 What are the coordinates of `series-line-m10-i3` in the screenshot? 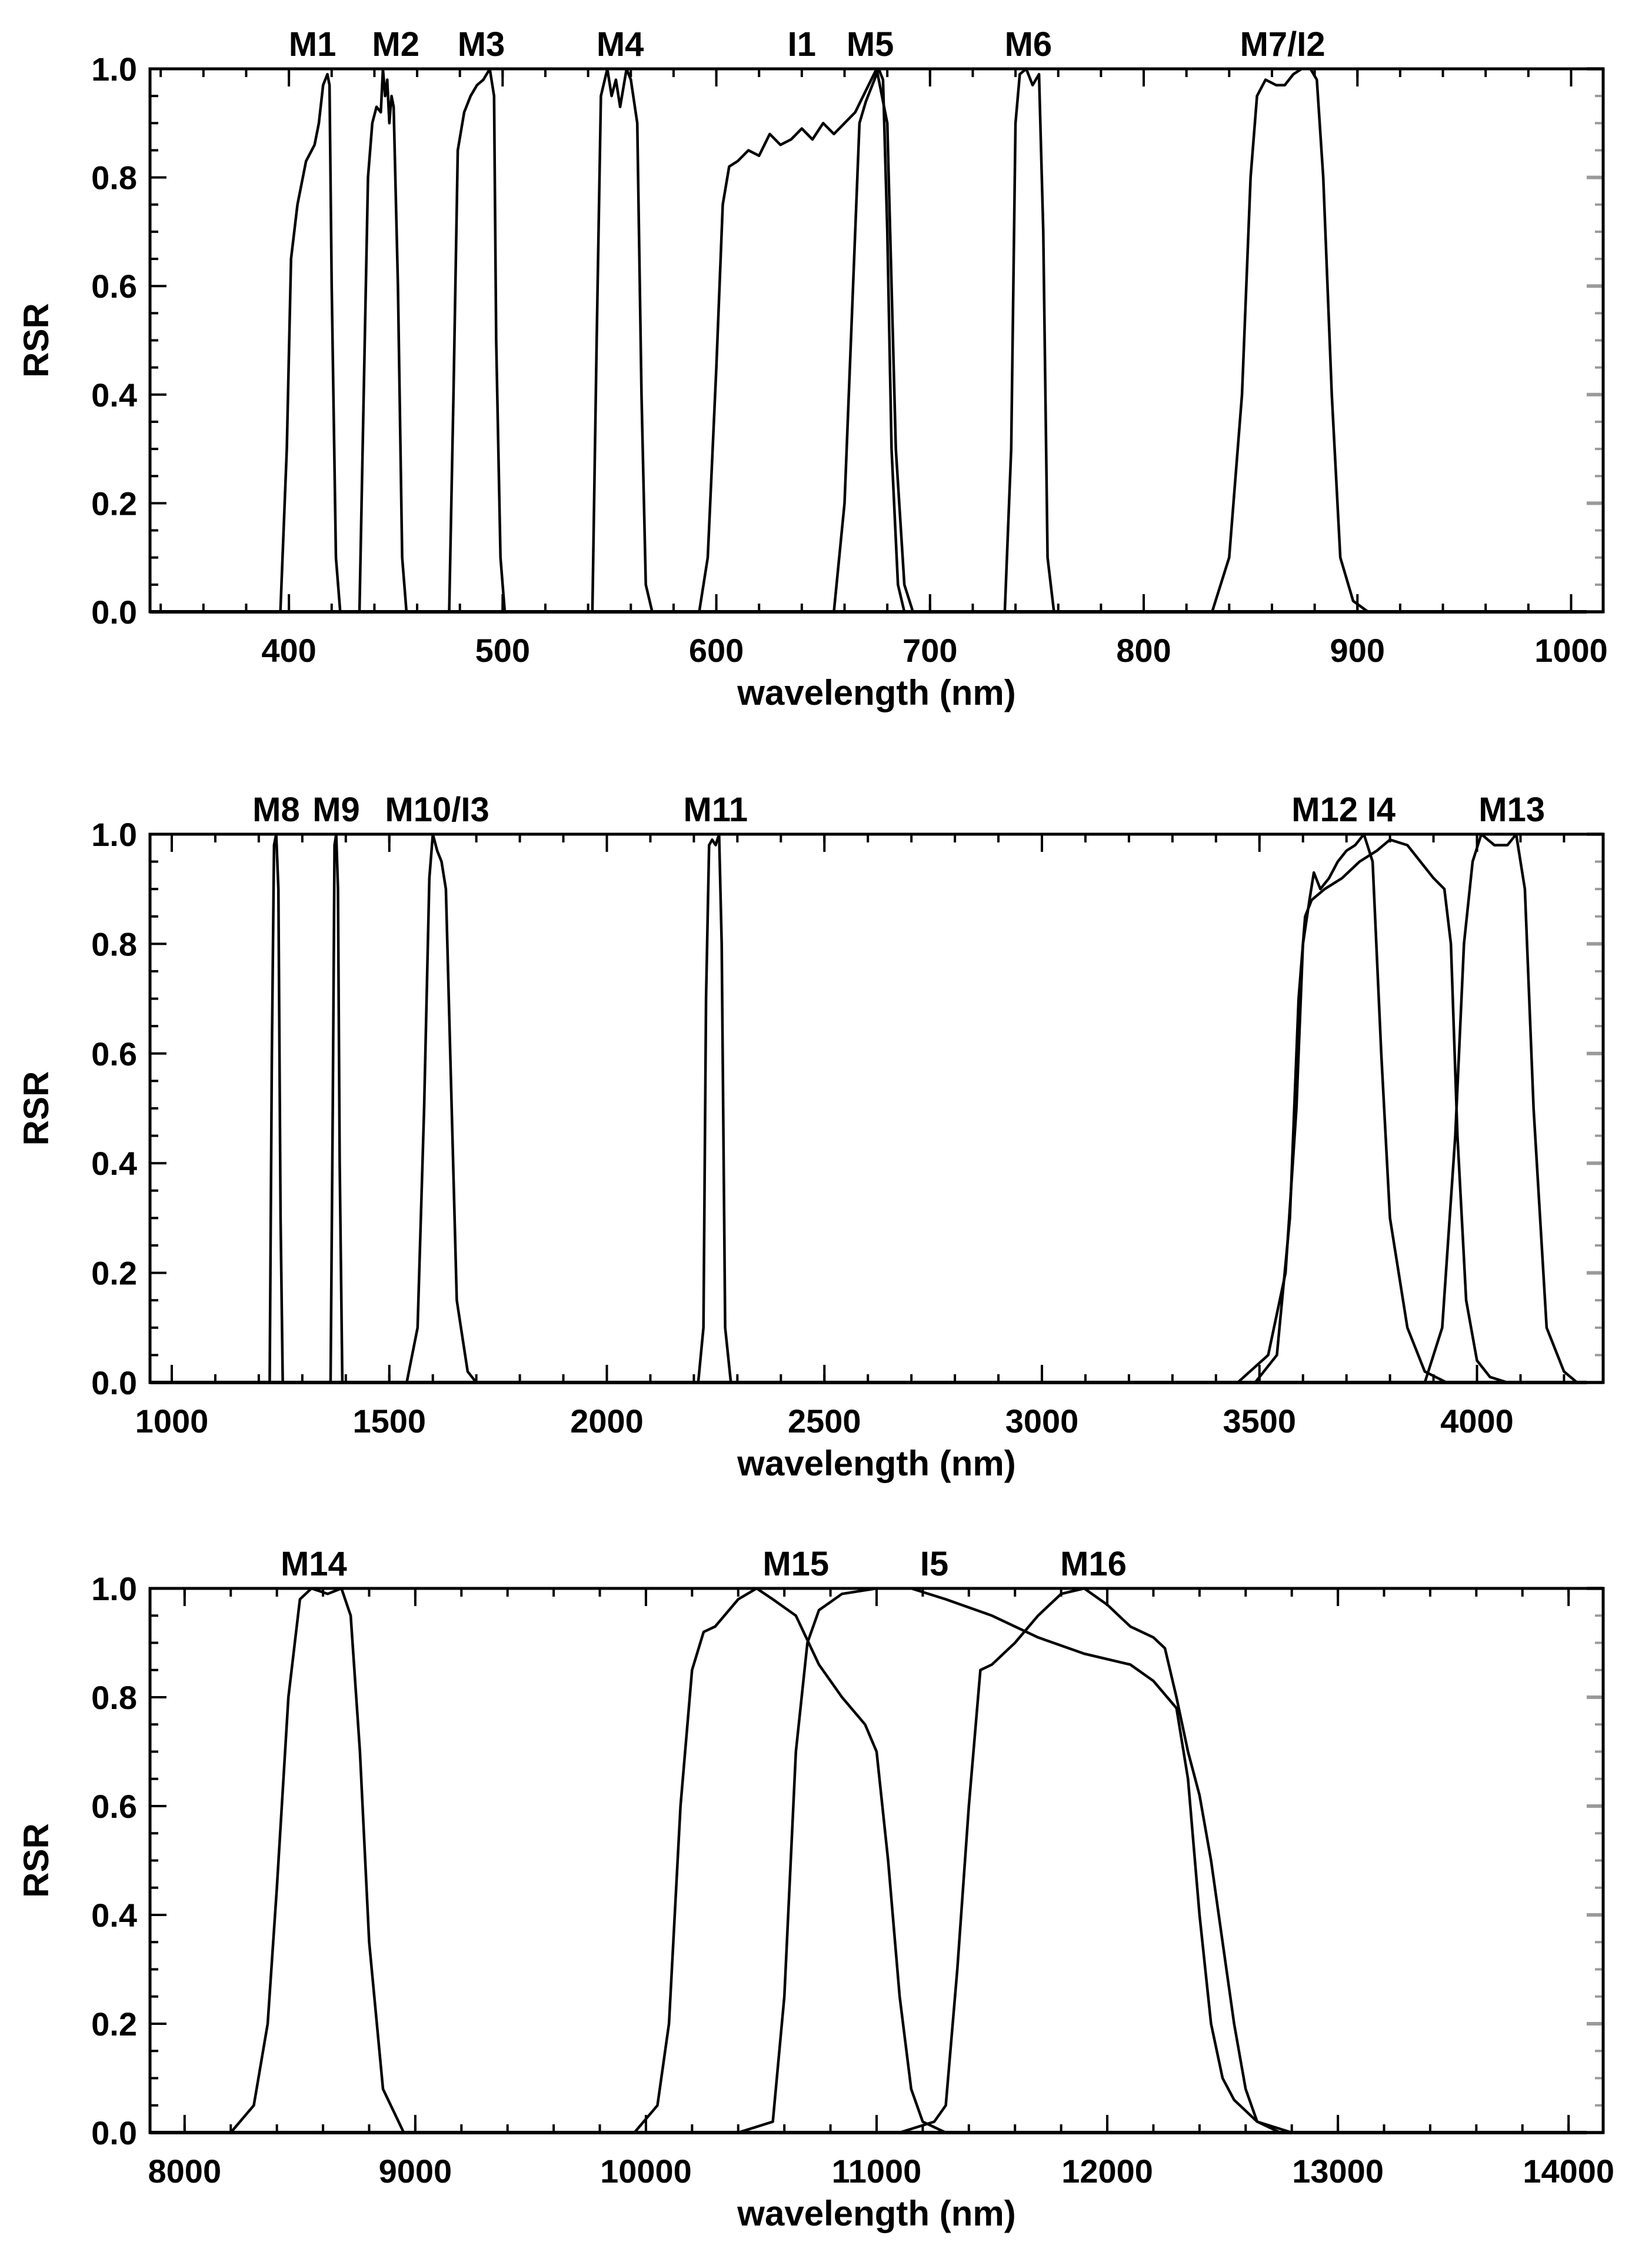 It's located at (441, 1108).